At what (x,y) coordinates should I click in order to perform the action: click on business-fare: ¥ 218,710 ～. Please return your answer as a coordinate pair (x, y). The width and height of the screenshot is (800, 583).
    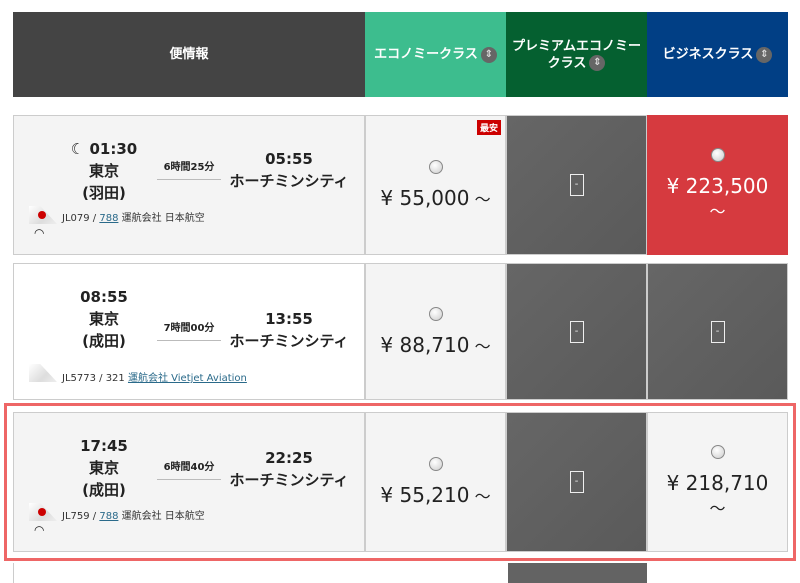
    Looking at the image, I should click on (717, 482).